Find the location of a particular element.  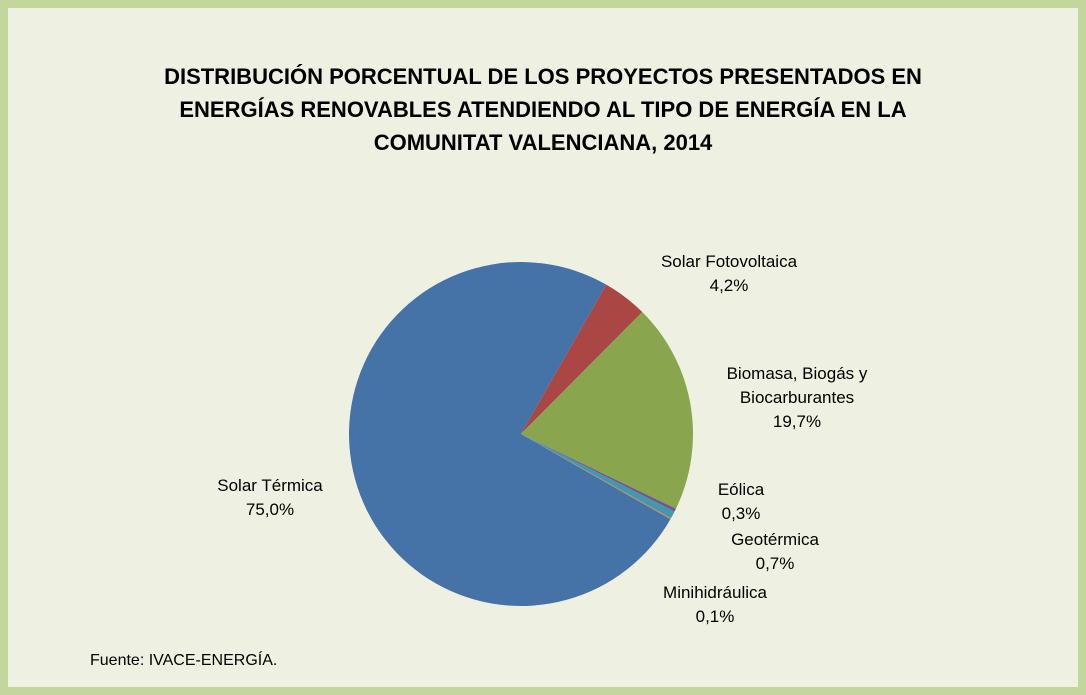

value-label: 19,7% is located at coordinates (797, 421).